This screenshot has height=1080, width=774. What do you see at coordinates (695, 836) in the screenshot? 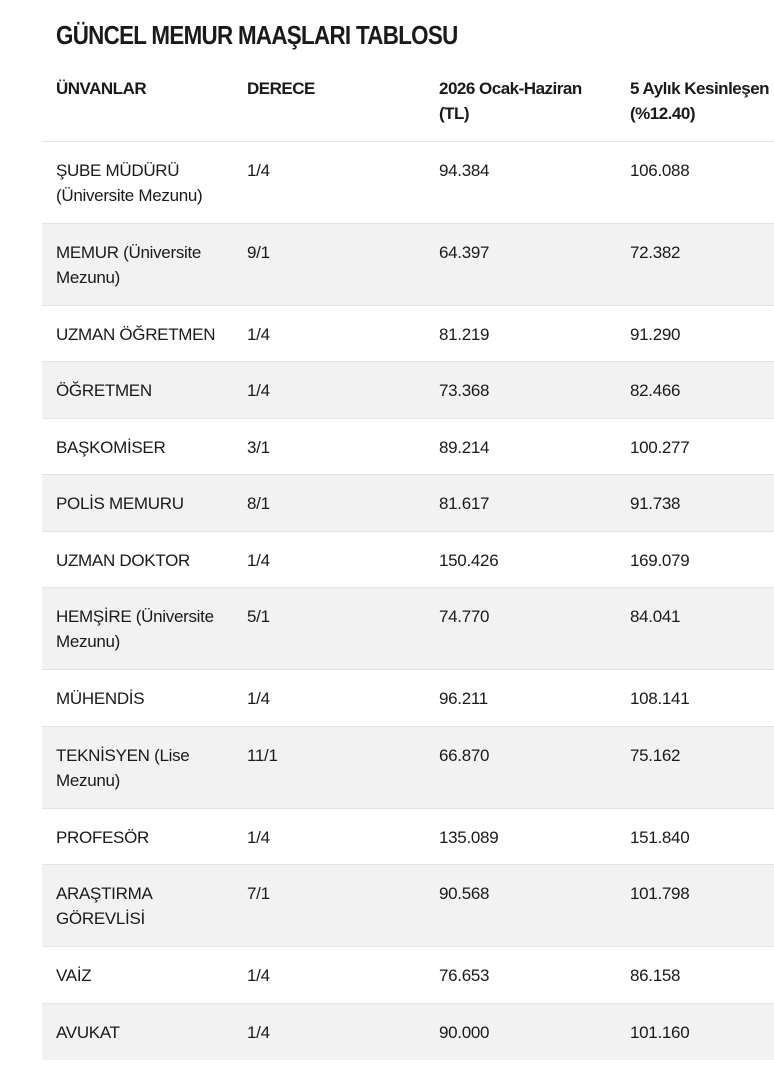
I see `cell-salary-final: 151.840` at bounding box center [695, 836].